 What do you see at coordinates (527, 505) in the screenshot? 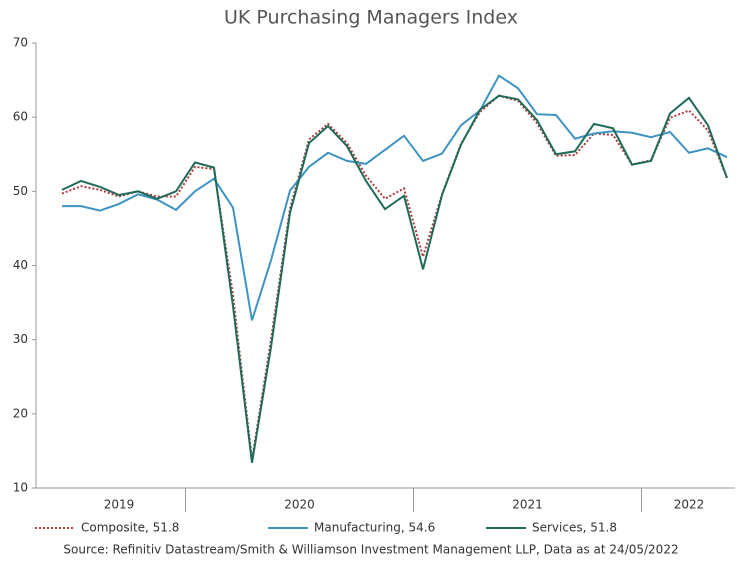
I see `x-tick-label: 2021` at bounding box center [527, 505].